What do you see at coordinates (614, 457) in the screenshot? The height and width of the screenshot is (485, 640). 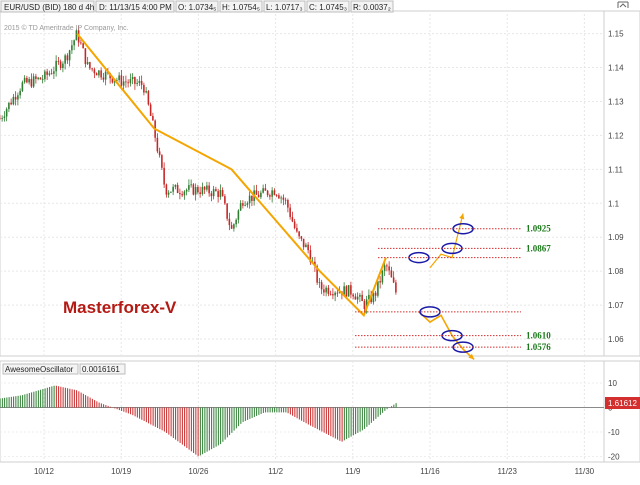 I see `osc-y-tick-label: -20` at bounding box center [614, 457].